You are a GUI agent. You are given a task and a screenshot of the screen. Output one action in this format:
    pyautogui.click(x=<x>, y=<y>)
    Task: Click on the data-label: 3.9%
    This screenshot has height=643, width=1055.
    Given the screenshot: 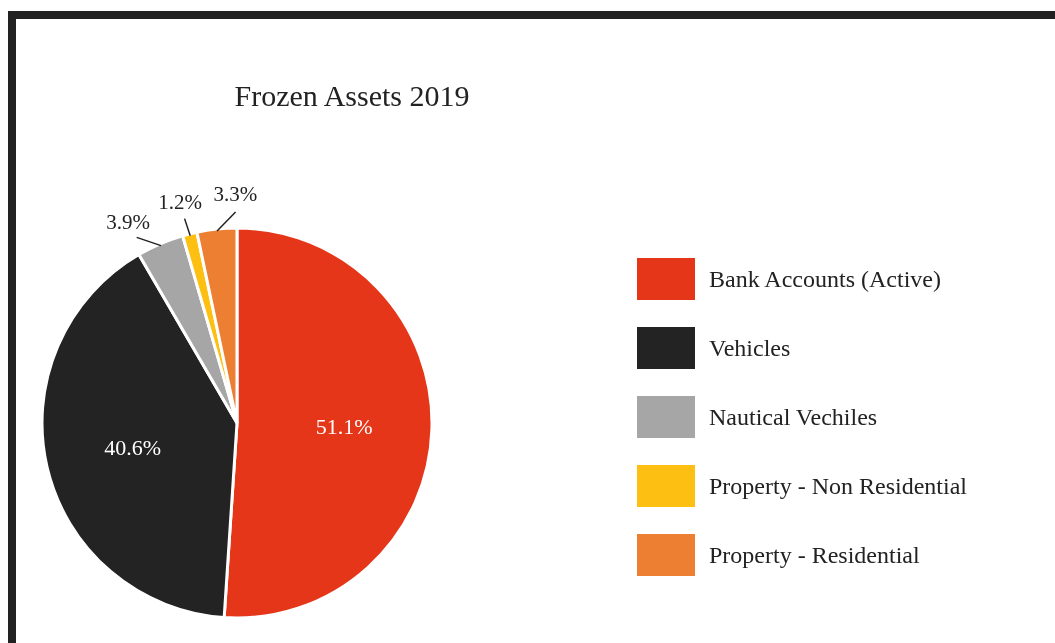 What is the action you would take?
    pyautogui.click(x=128, y=221)
    